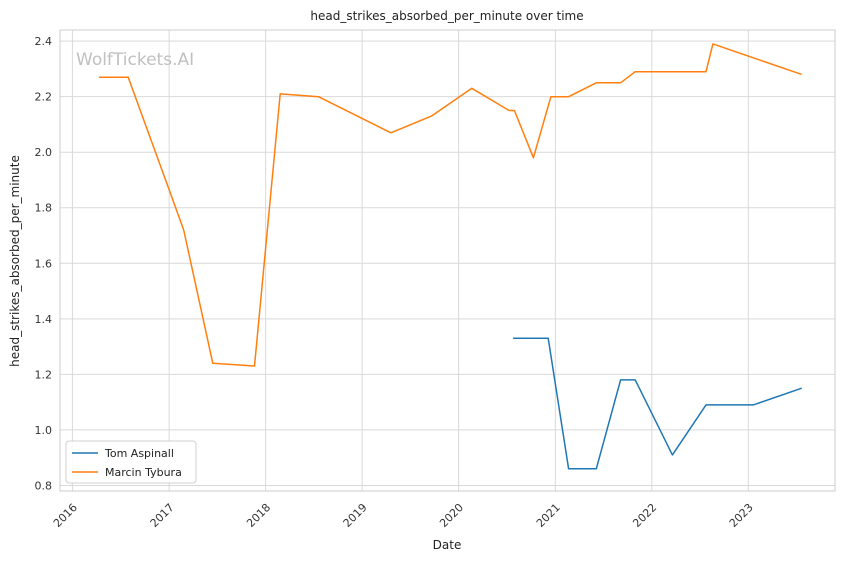 Image resolution: width=844 pixels, height=561 pixels. Describe the element at coordinates (44, 97) in the screenshot. I see `y-tick-label: 2.2` at that location.